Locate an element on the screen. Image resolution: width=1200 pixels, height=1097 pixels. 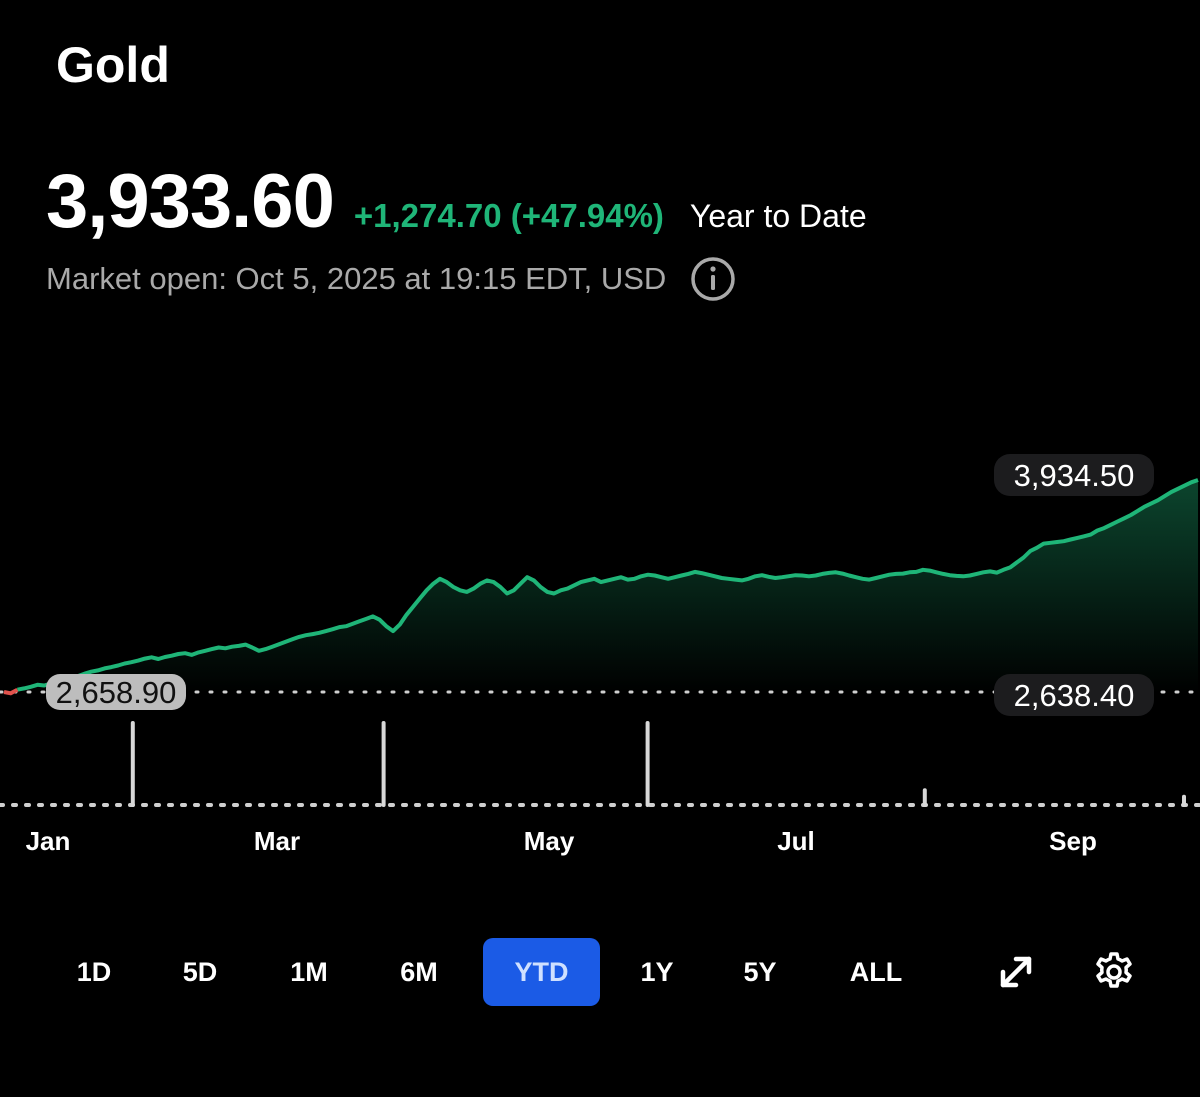
x-tick-label: Mar is located at coordinates (277, 841).